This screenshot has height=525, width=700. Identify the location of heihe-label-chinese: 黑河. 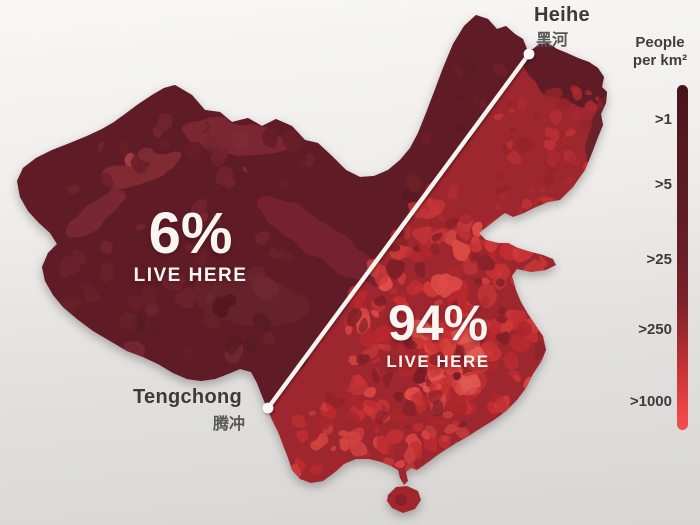
(551, 40).